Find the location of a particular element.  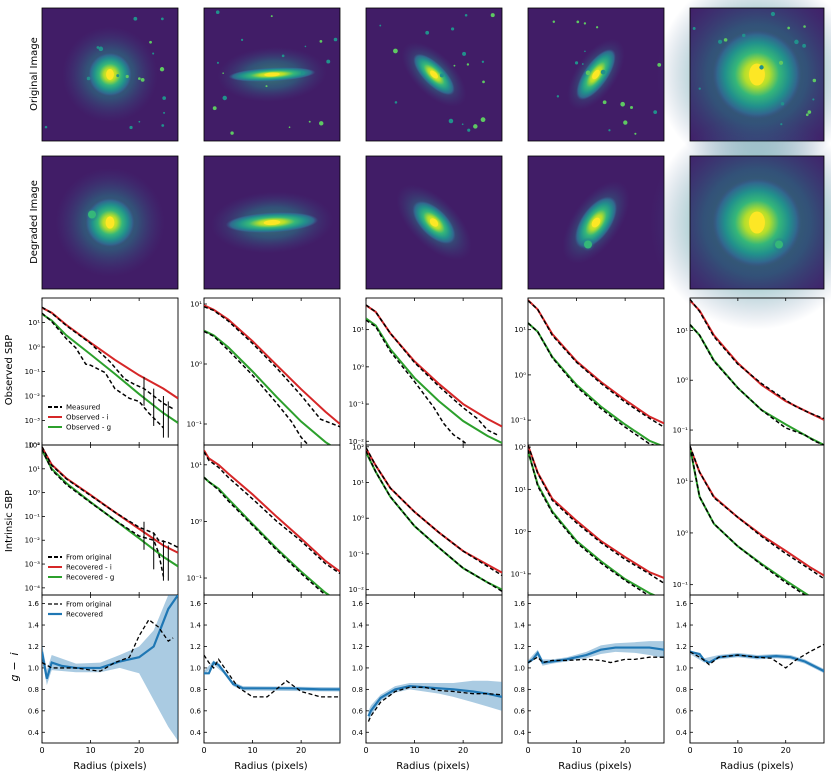

sbp-panel: 10⁻¹ 10⁰ 10¹ 10² is located at coordinates (588, 520).